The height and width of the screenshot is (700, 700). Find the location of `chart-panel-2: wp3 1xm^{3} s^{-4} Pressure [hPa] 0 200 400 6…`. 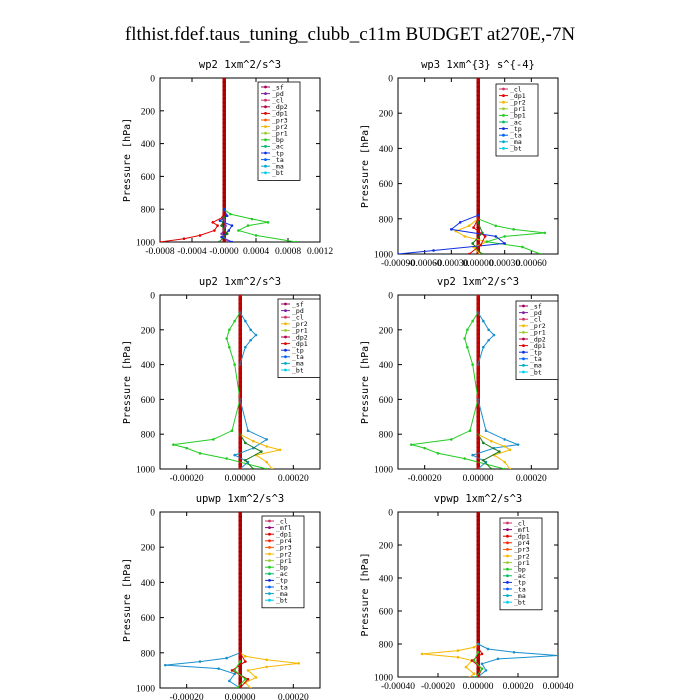

chart-panel-2: wp3 1xm^{3} s^{-4} Pressure [hPa] 0 200 400 6… is located at coordinates (459, 164).